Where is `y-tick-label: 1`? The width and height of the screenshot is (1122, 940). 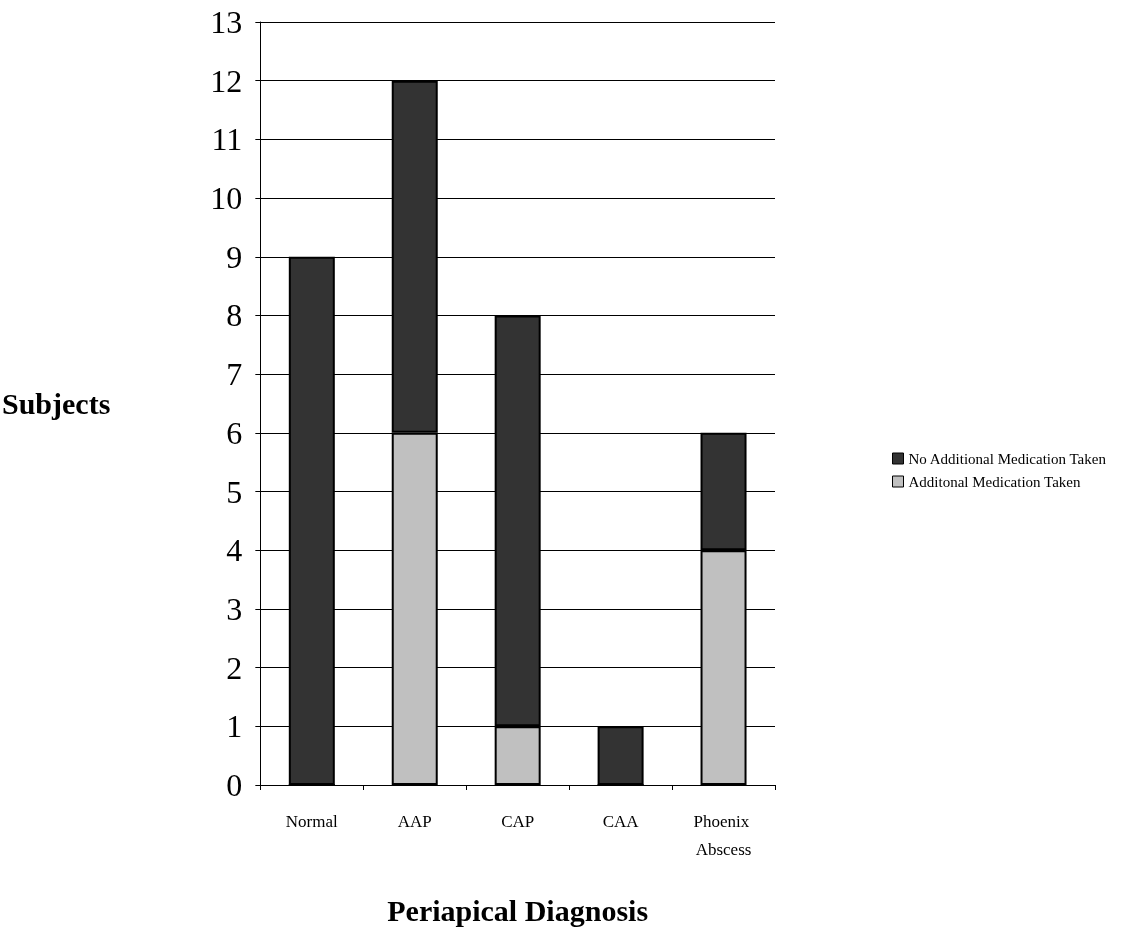
y-tick-label: 1 is located at coordinates (234, 726).